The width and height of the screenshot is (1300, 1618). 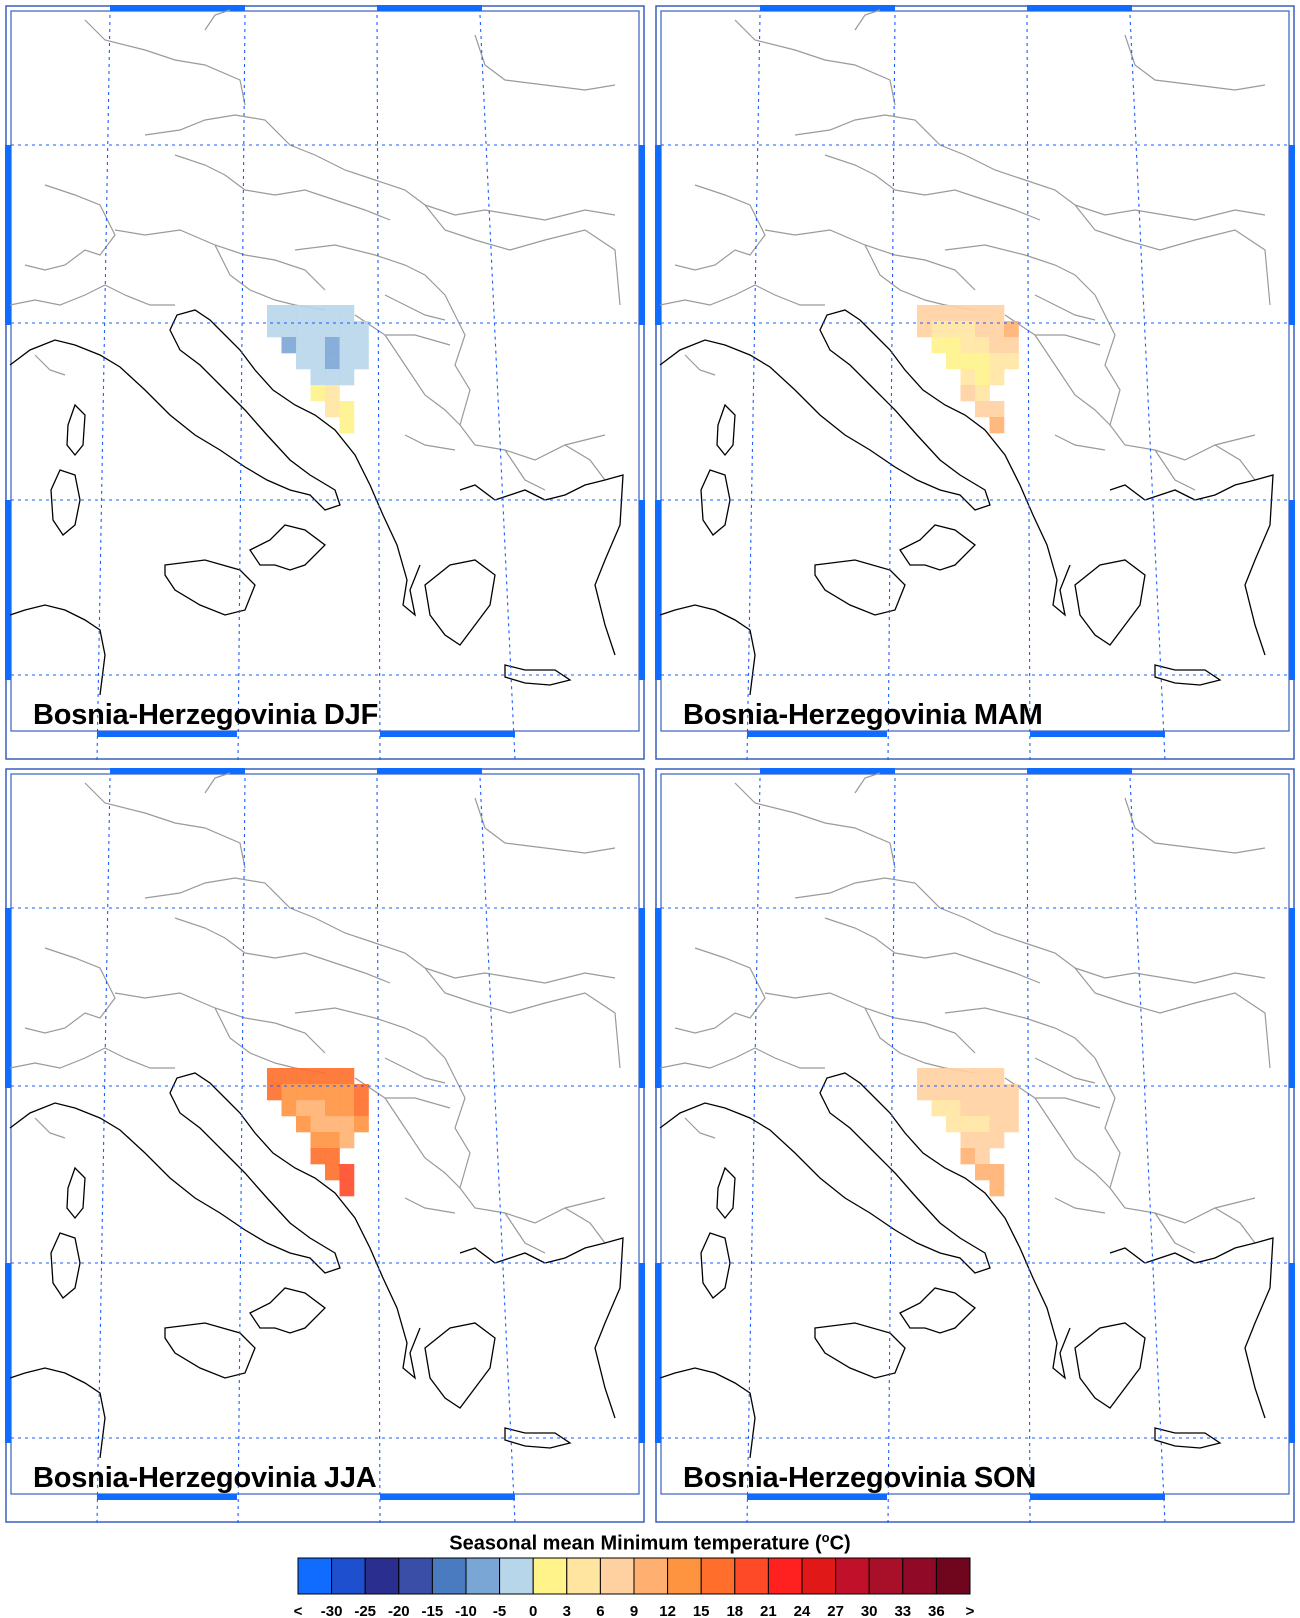 What do you see at coordinates (970, 1610) in the screenshot?
I see `colorbar-tick-label: >` at bounding box center [970, 1610].